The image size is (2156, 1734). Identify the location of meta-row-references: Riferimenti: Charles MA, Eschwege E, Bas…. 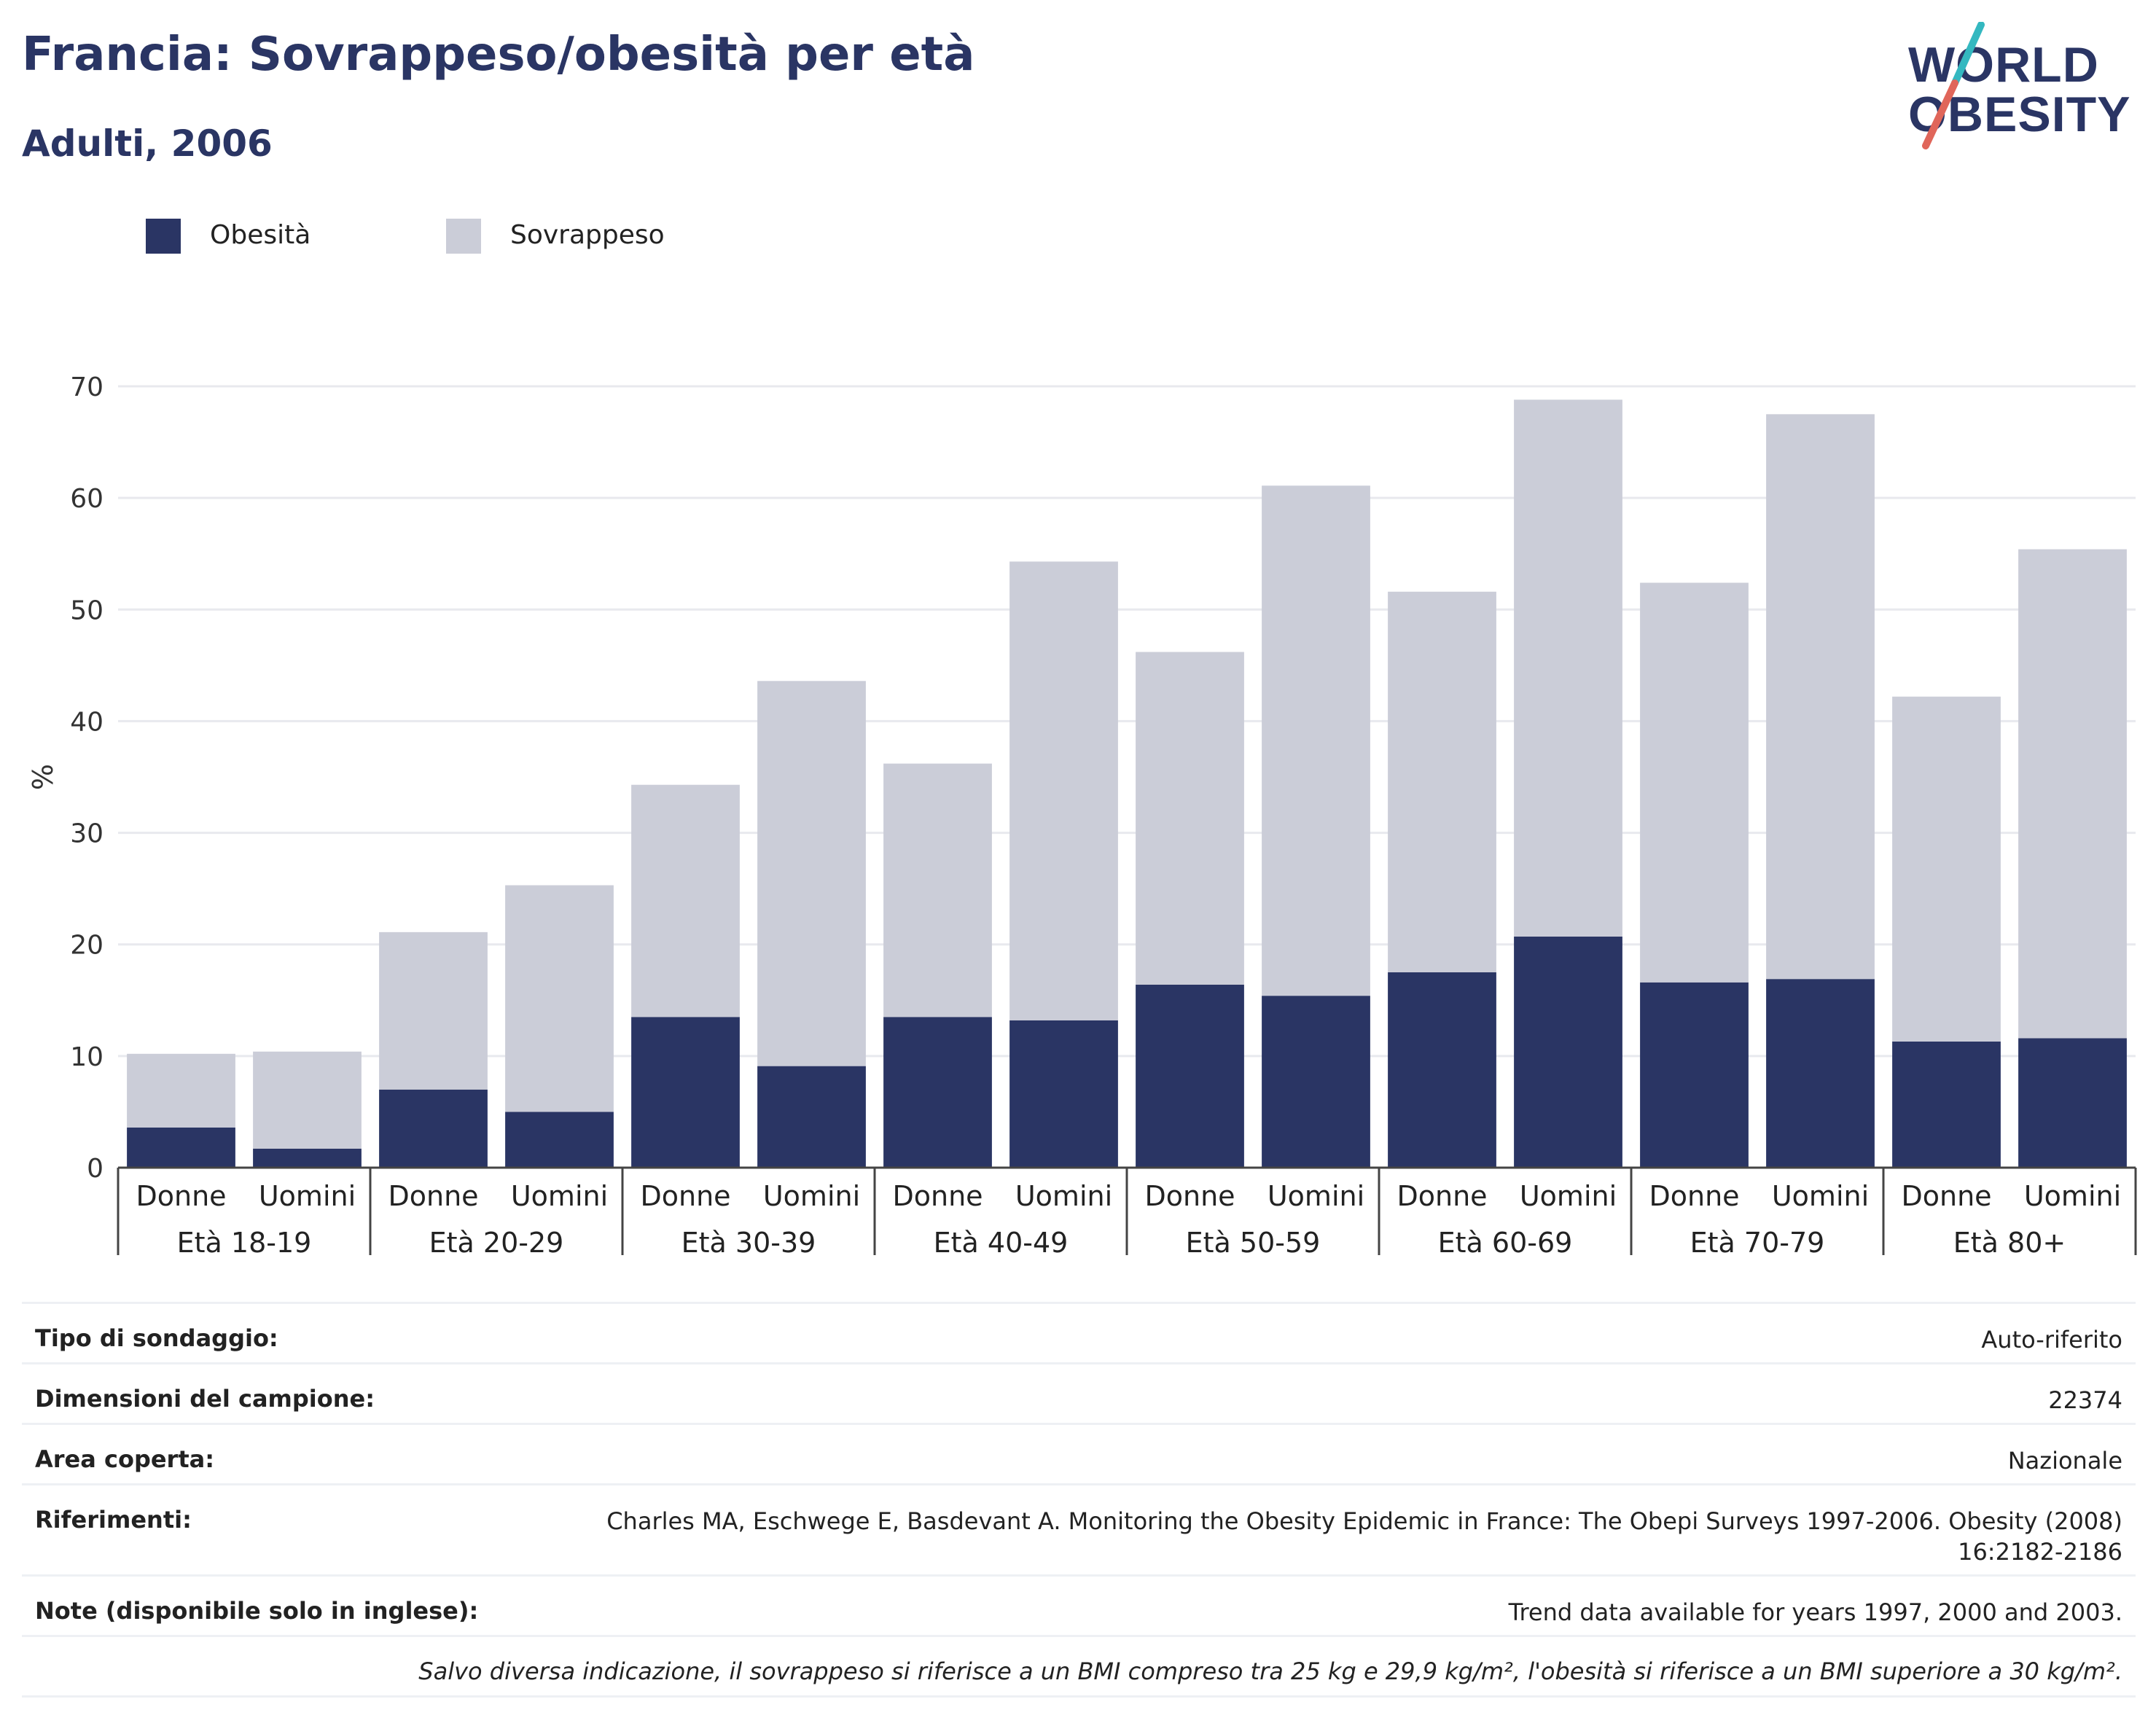
(1079, 1528).